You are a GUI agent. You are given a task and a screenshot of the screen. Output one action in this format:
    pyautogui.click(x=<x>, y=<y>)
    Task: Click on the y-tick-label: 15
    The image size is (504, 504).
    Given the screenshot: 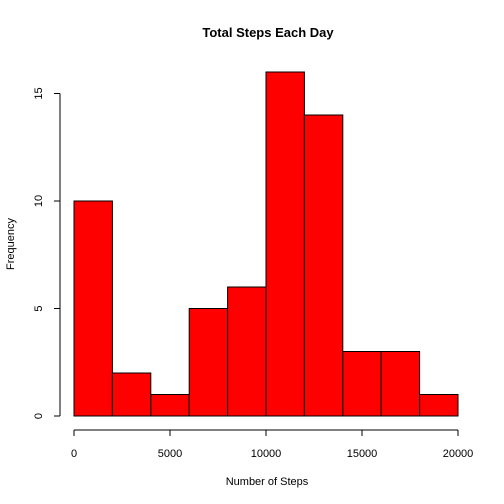 What is the action you would take?
    pyautogui.click(x=39, y=93)
    